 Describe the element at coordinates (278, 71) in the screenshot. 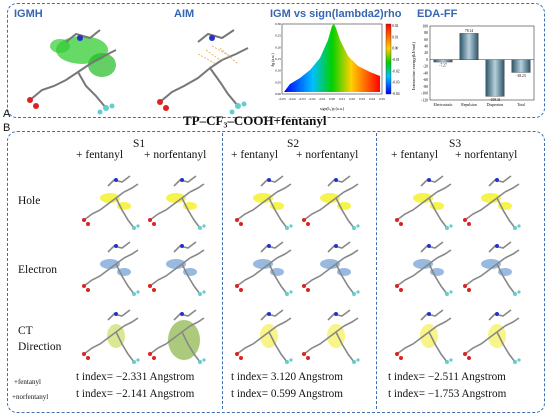

I see `scatter-ytick: 0.10` at that location.